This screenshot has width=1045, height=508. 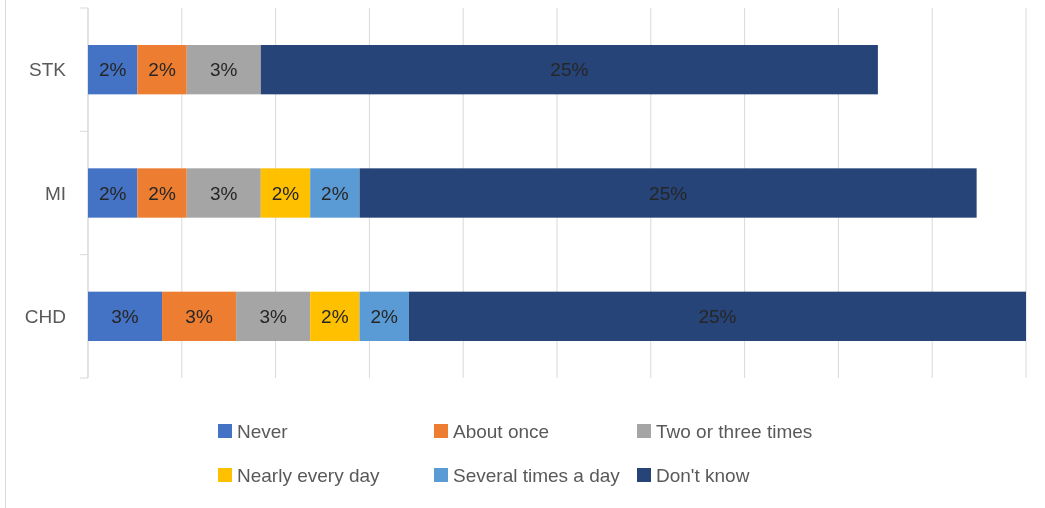 What do you see at coordinates (537, 475) in the screenshot?
I see `legend-label: Several times a day` at bounding box center [537, 475].